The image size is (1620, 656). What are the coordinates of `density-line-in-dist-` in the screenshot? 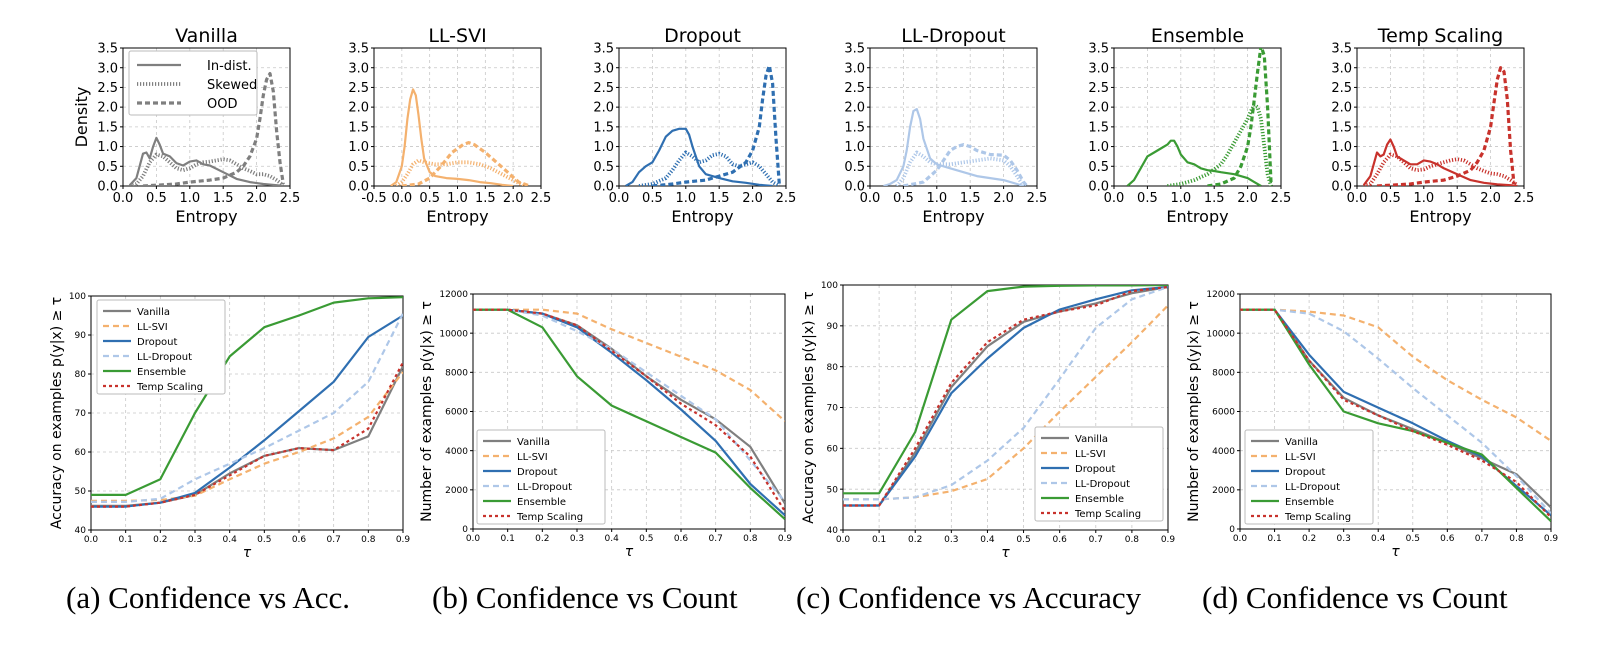 It's located at (953, 147).